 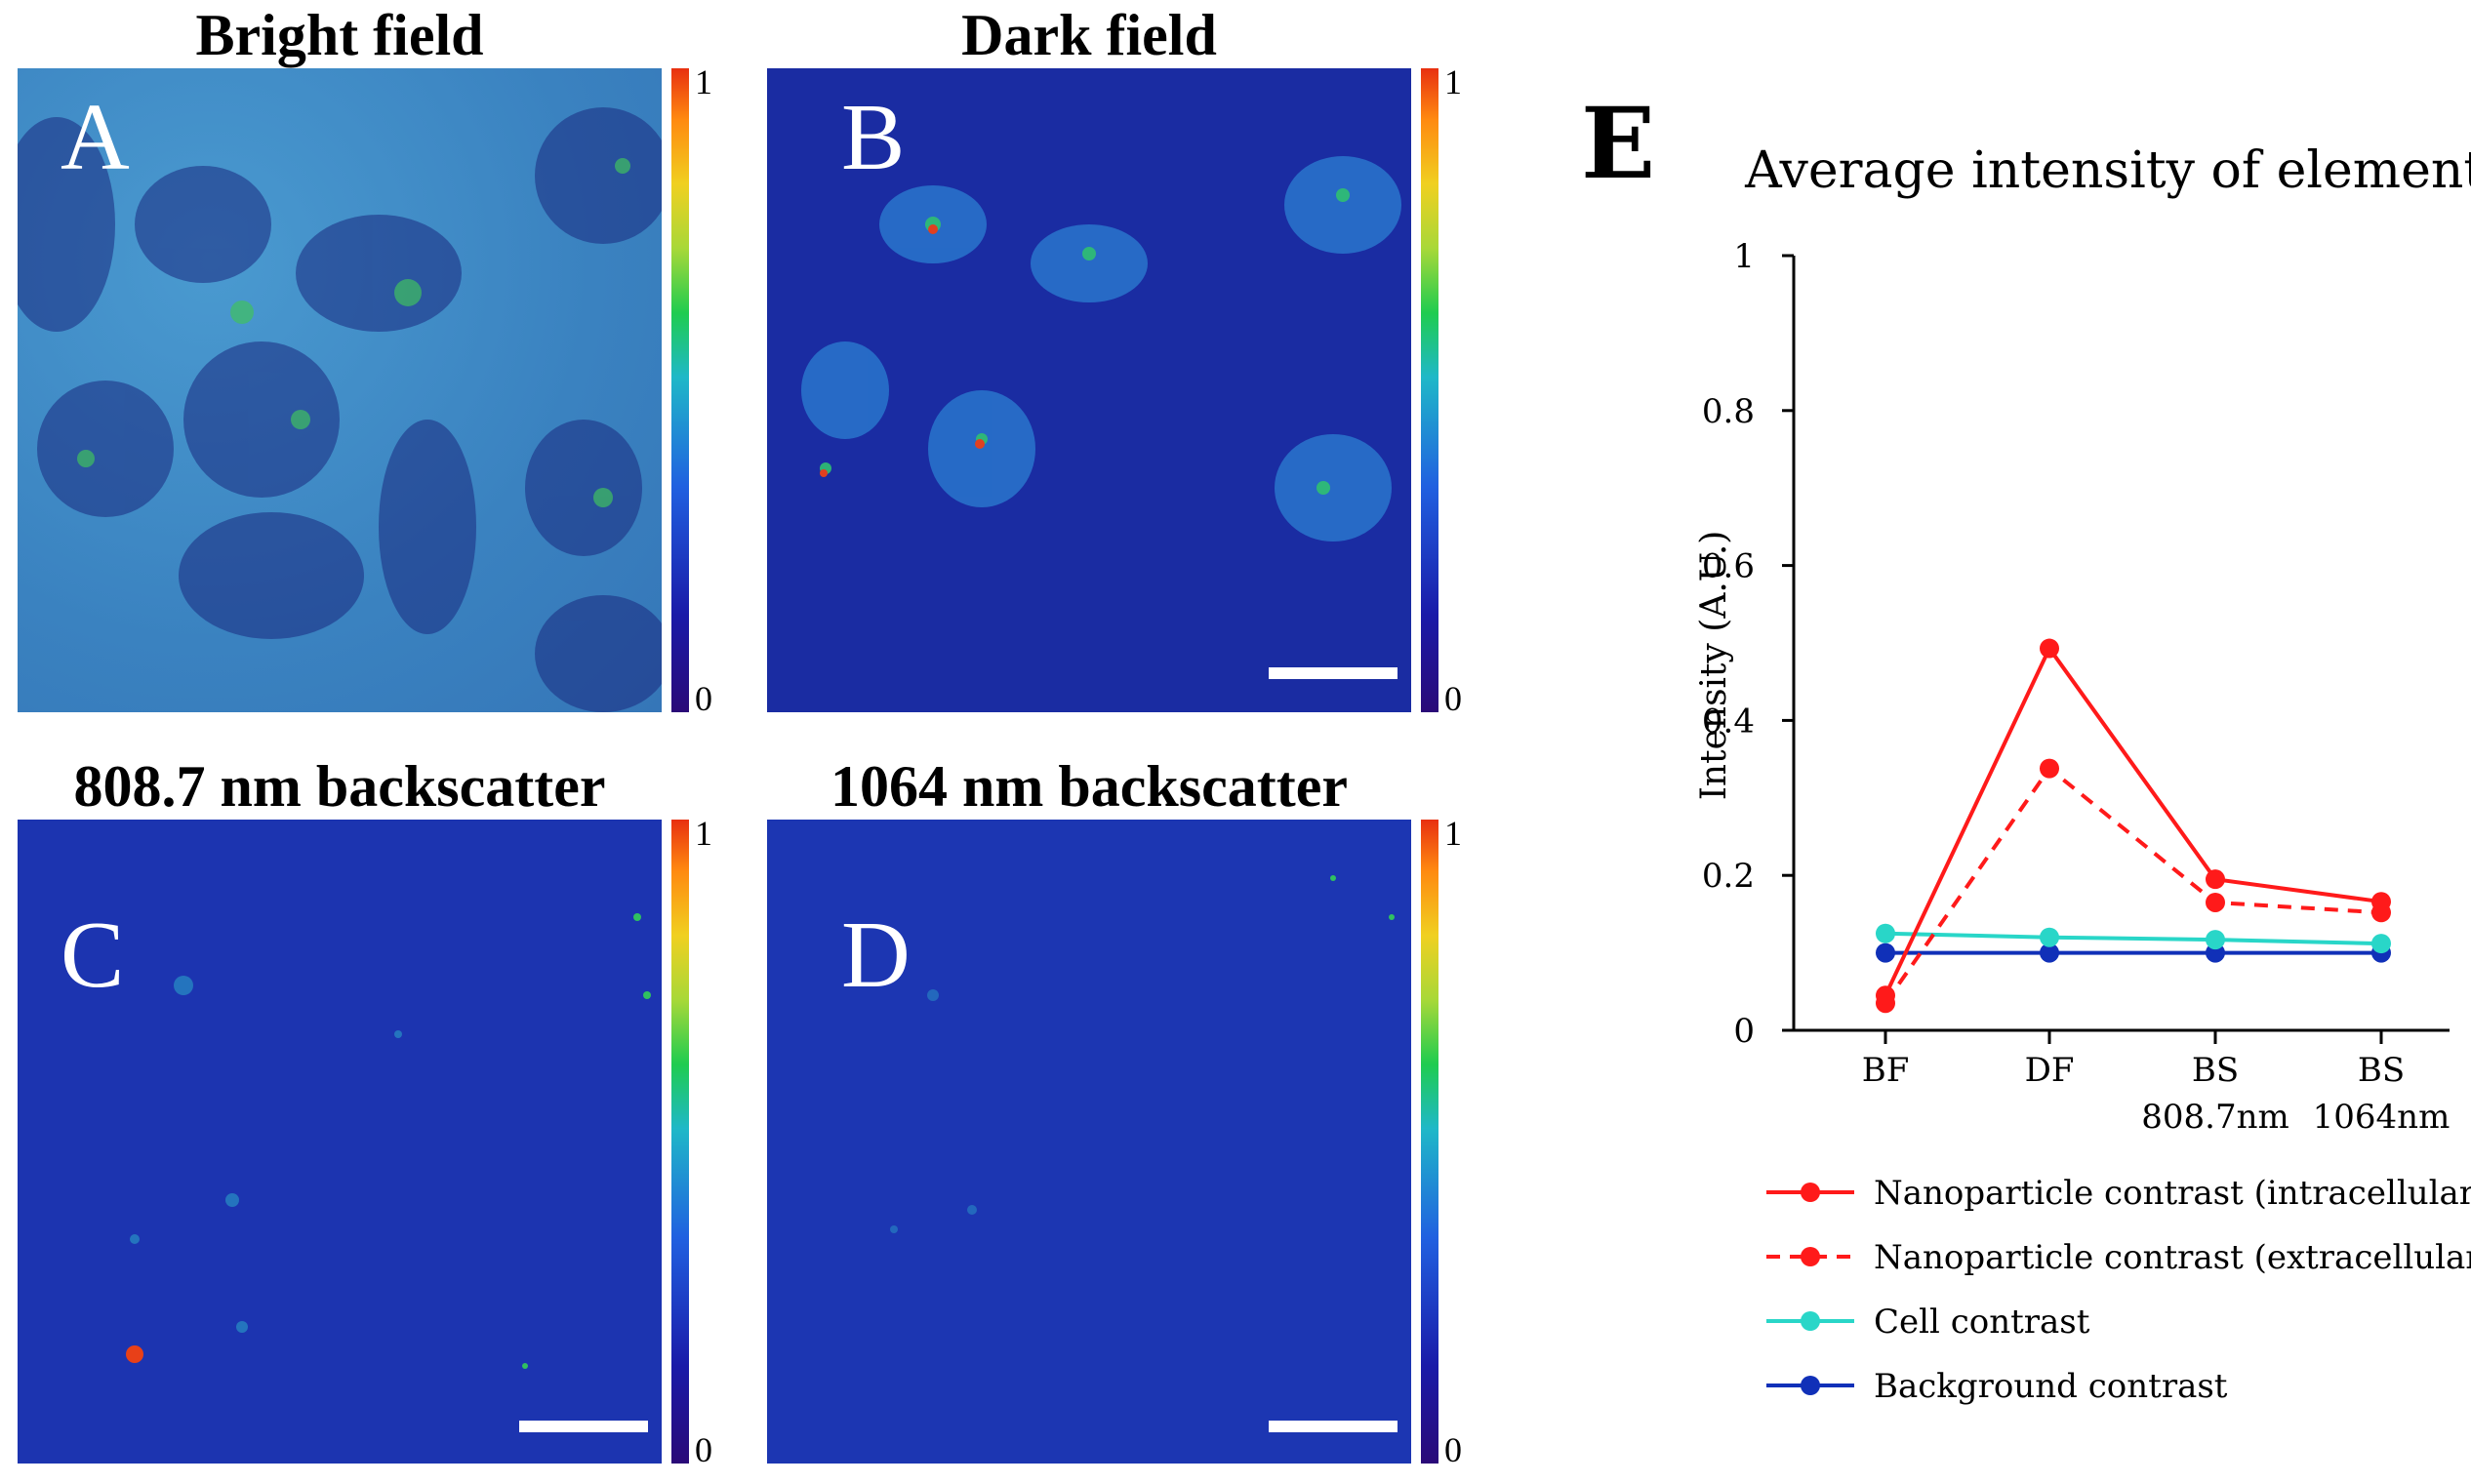 I want to click on panel-b-title: Dark field, so click(x=1089, y=35).